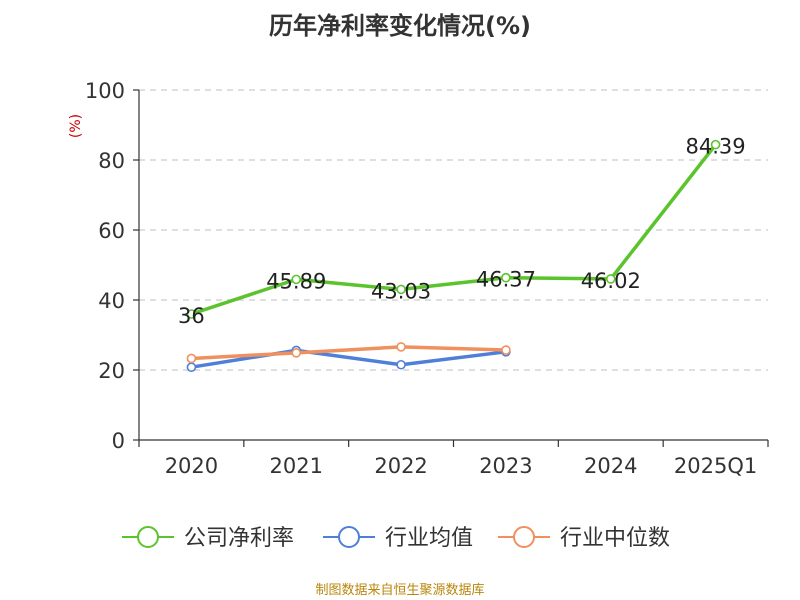 The image size is (800, 600). Describe the element at coordinates (429, 538) in the screenshot. I see `legend-label: 行业均值` at that location.